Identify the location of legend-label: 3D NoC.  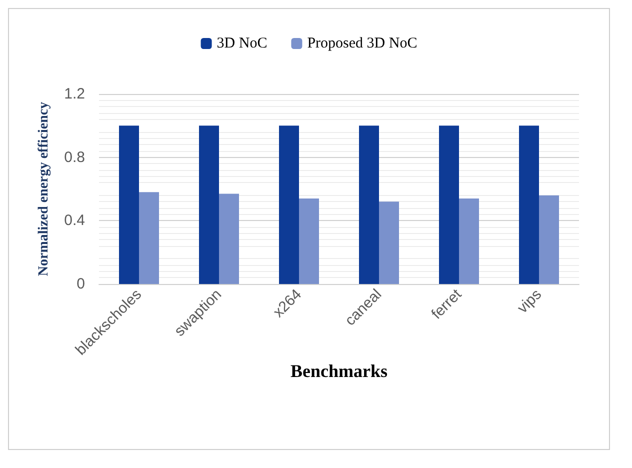
(242, 44).